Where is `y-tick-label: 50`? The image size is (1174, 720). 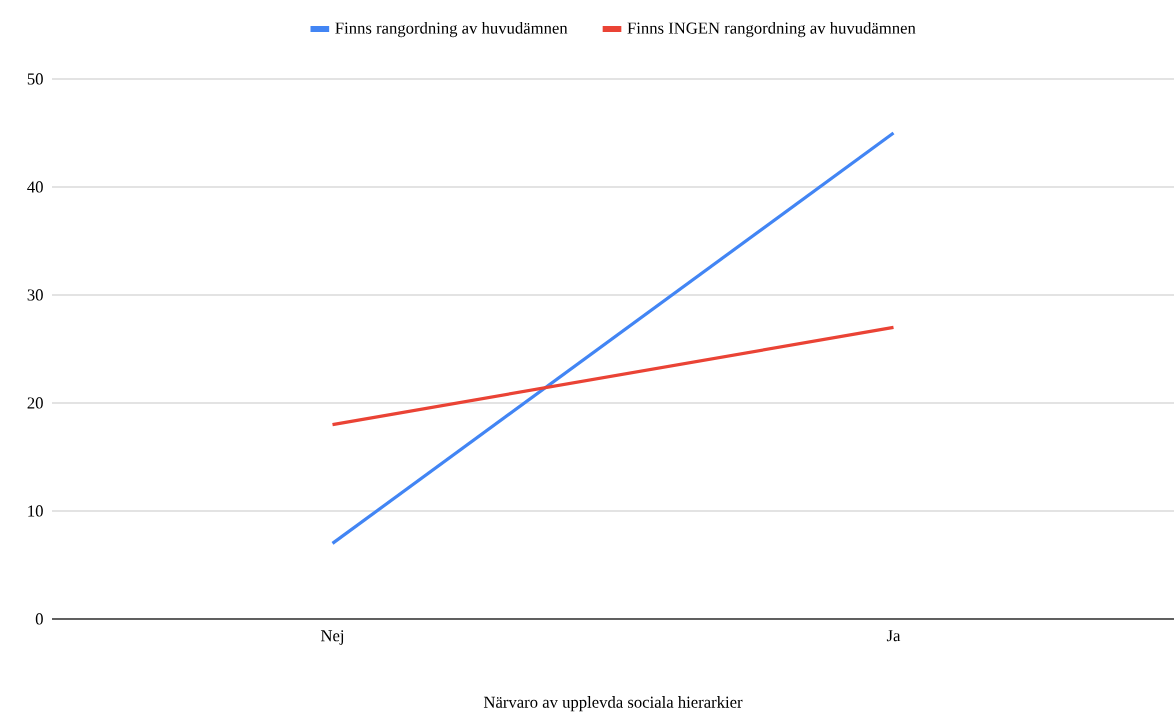
y-tick-label: 50 is located at coordinates (35, 79).